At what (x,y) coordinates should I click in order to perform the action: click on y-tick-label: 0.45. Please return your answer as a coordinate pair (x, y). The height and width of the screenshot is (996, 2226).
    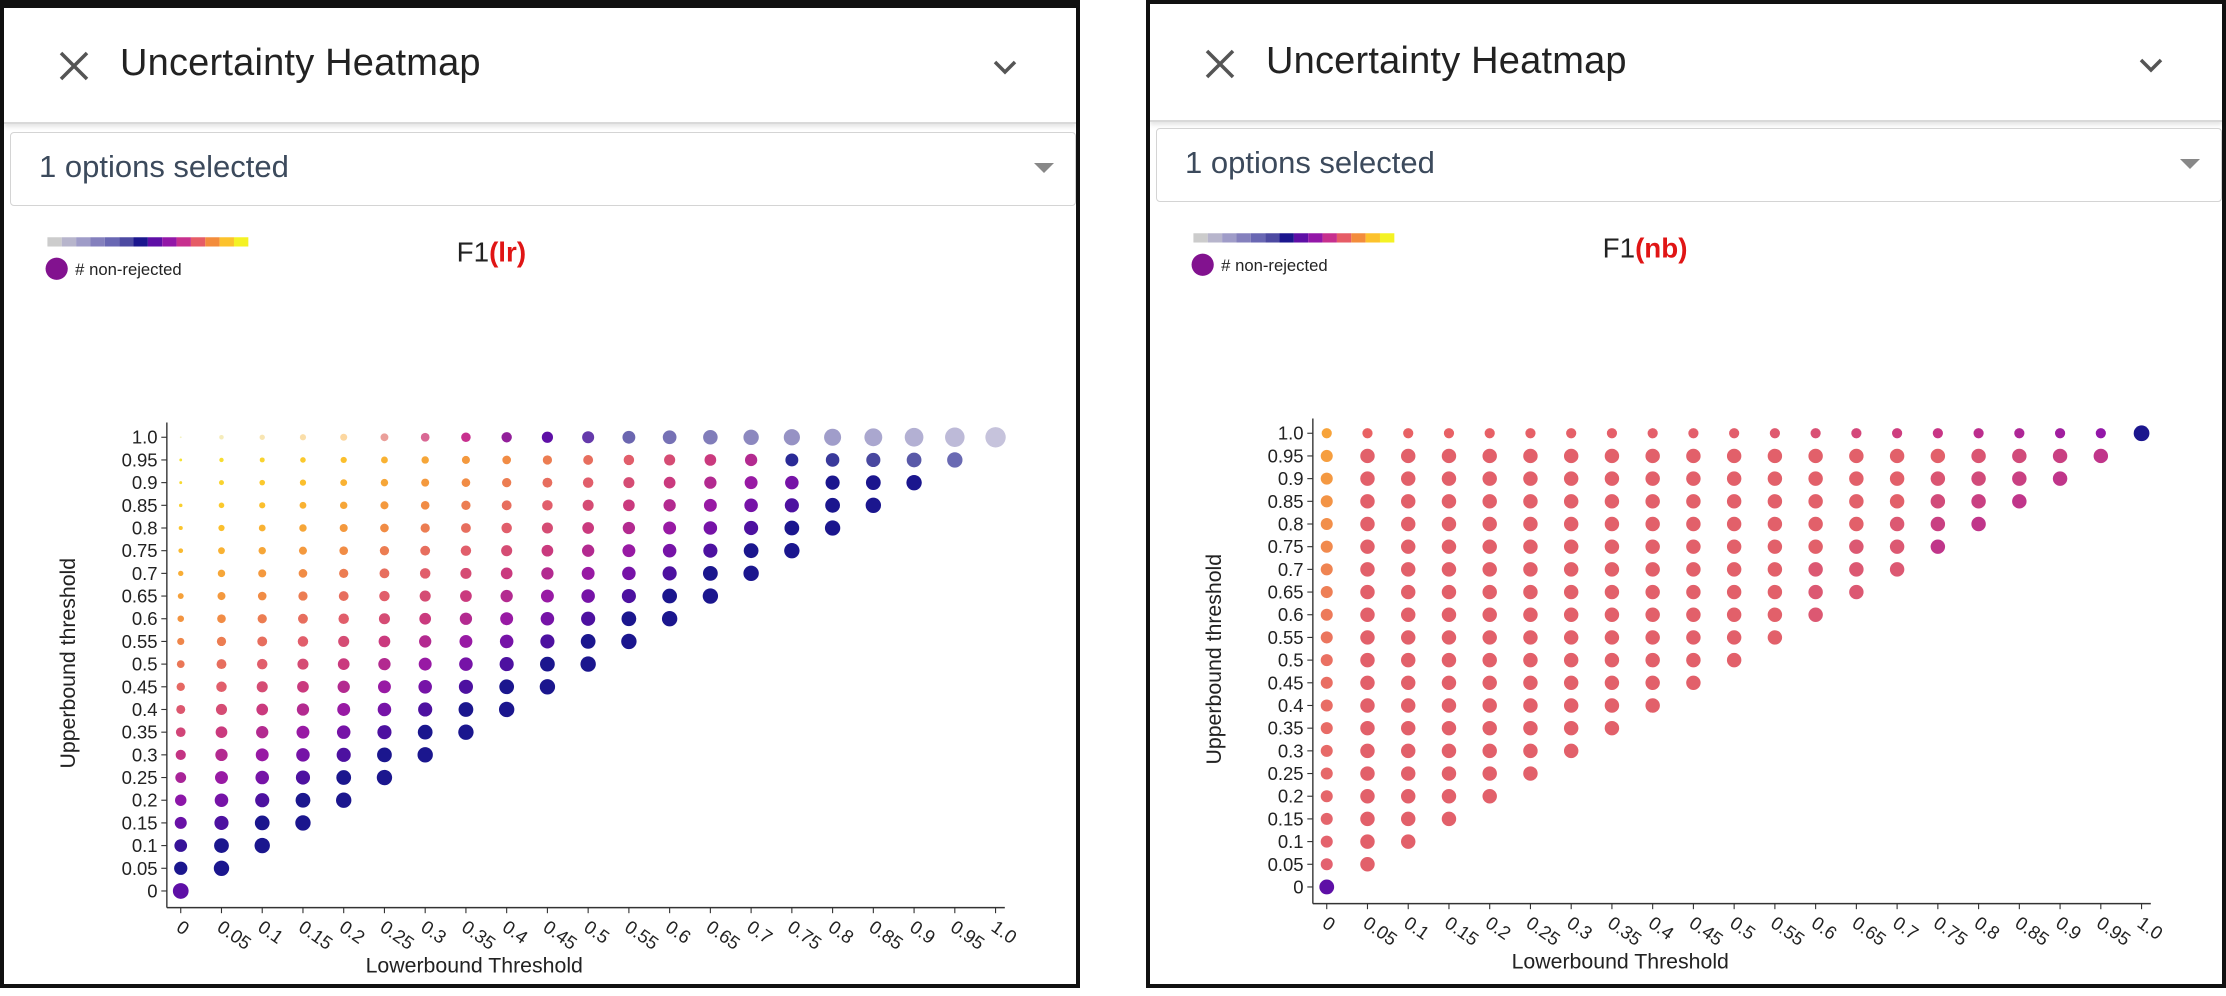
    Looking at the image, I should click on (140, 686).